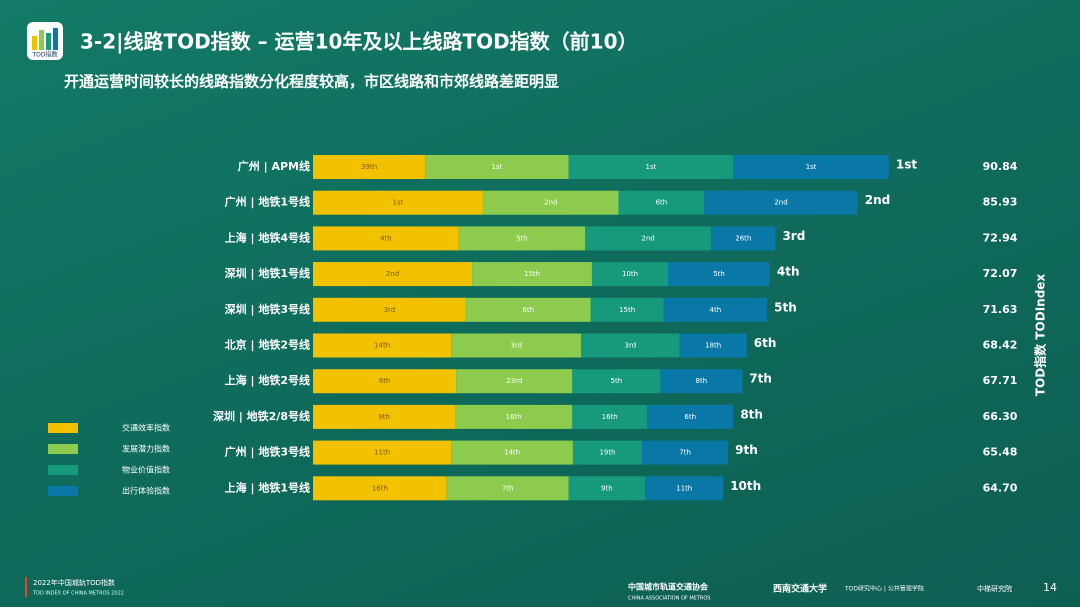 This screenshot has width=1080, height=607. What do you see at coordinates (785, 307) in the screenshot?
I see `overall-rank: 5th` at bounding box center [785, 307].